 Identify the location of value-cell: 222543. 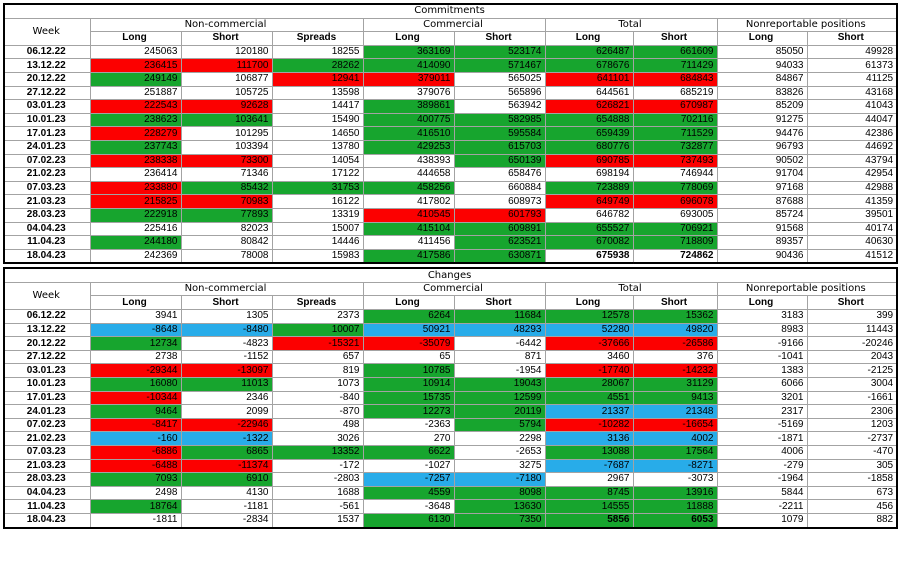
(135, 106).